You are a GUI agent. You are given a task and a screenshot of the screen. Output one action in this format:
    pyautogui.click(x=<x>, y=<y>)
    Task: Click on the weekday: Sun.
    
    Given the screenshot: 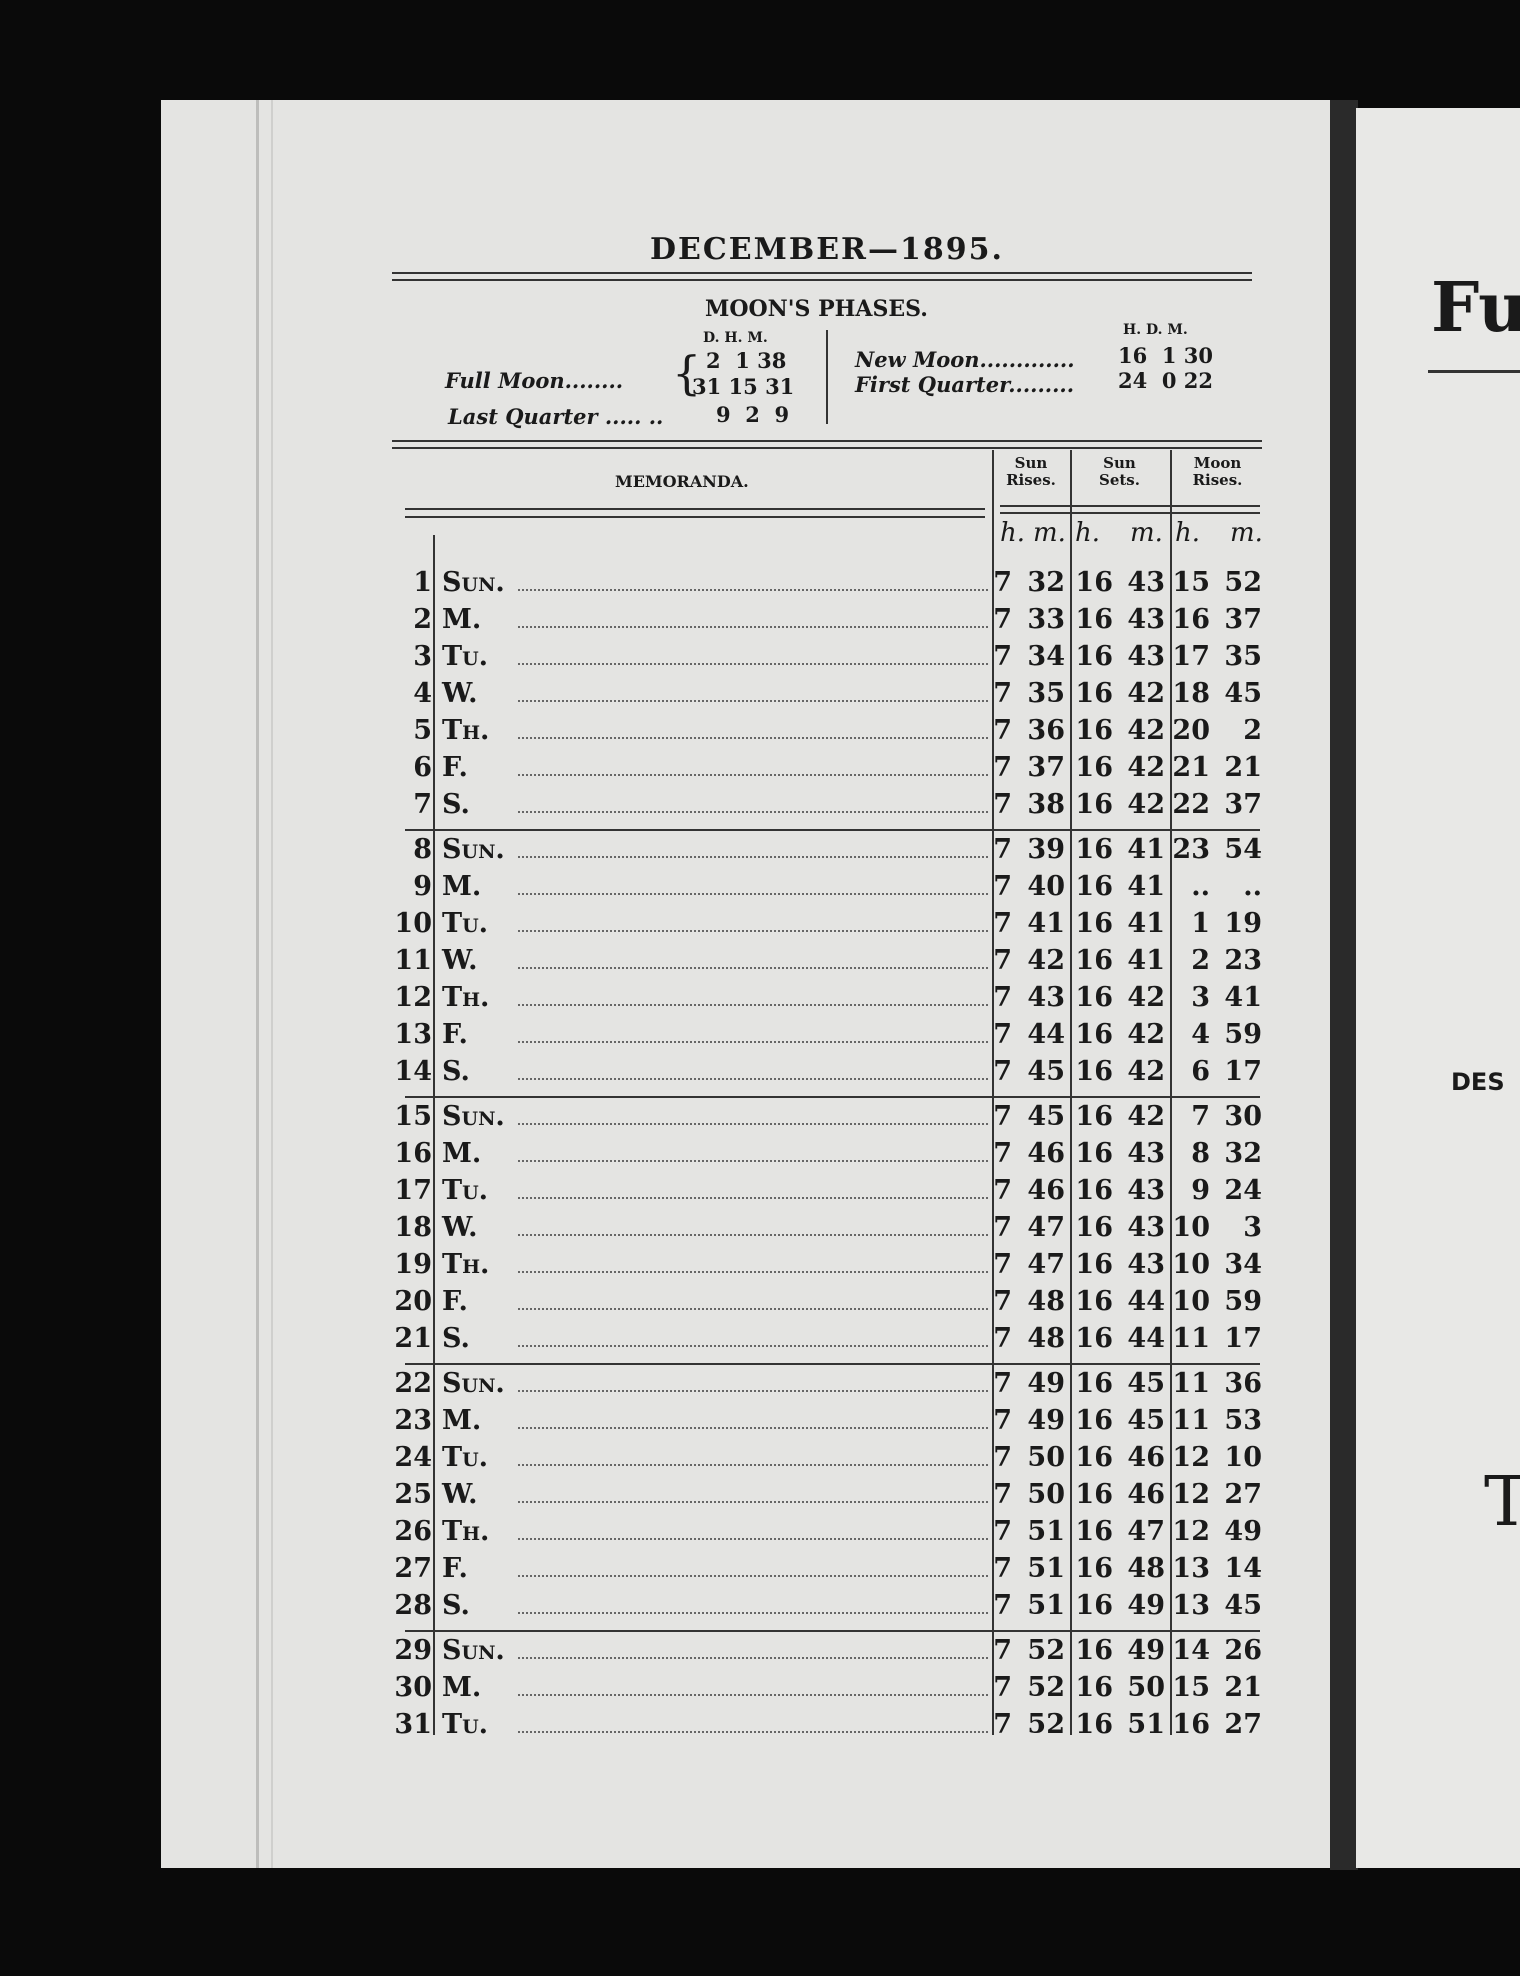 What is the action you would take?
    pyautogui.click(x=473, y=582)
    